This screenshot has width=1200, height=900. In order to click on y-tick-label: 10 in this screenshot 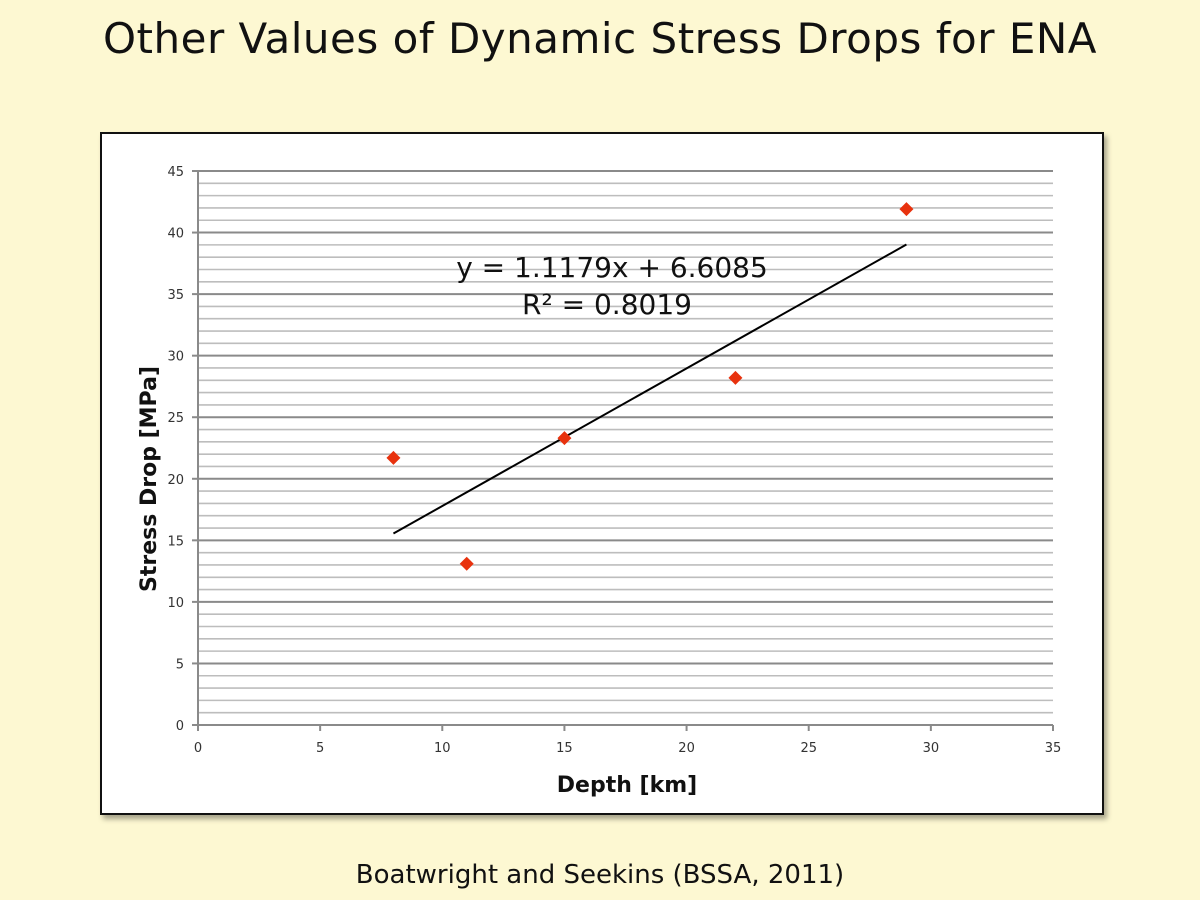, I will do `click(175, 603)`.